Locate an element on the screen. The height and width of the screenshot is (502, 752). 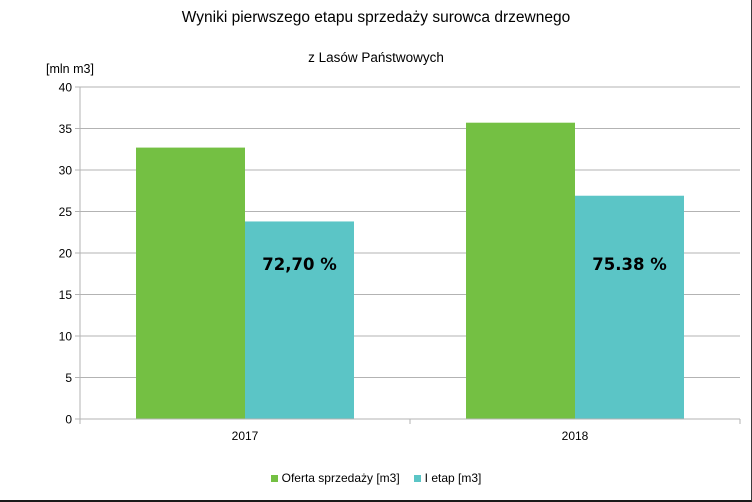
legend: Oferta sprzedaży [m3] I etap [m3] is located at coordinates (376, 478).